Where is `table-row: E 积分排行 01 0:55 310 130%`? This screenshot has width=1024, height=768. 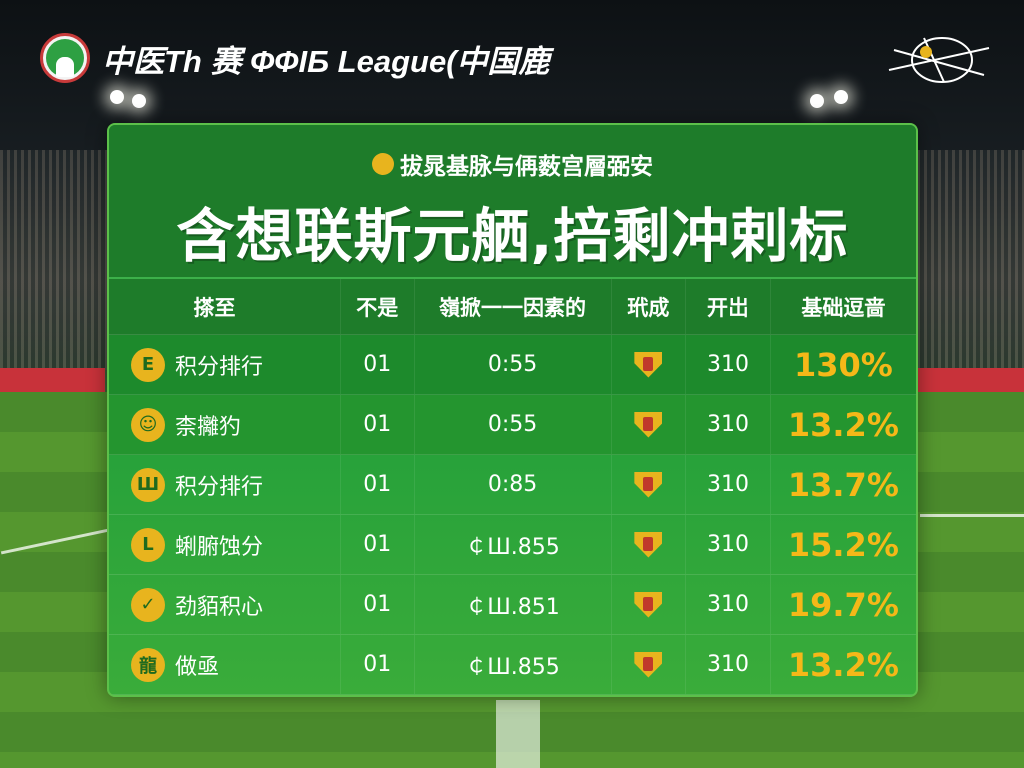
table-row: E 积分排行 01 0:55 310 130% is located at coordinates (512, 365).